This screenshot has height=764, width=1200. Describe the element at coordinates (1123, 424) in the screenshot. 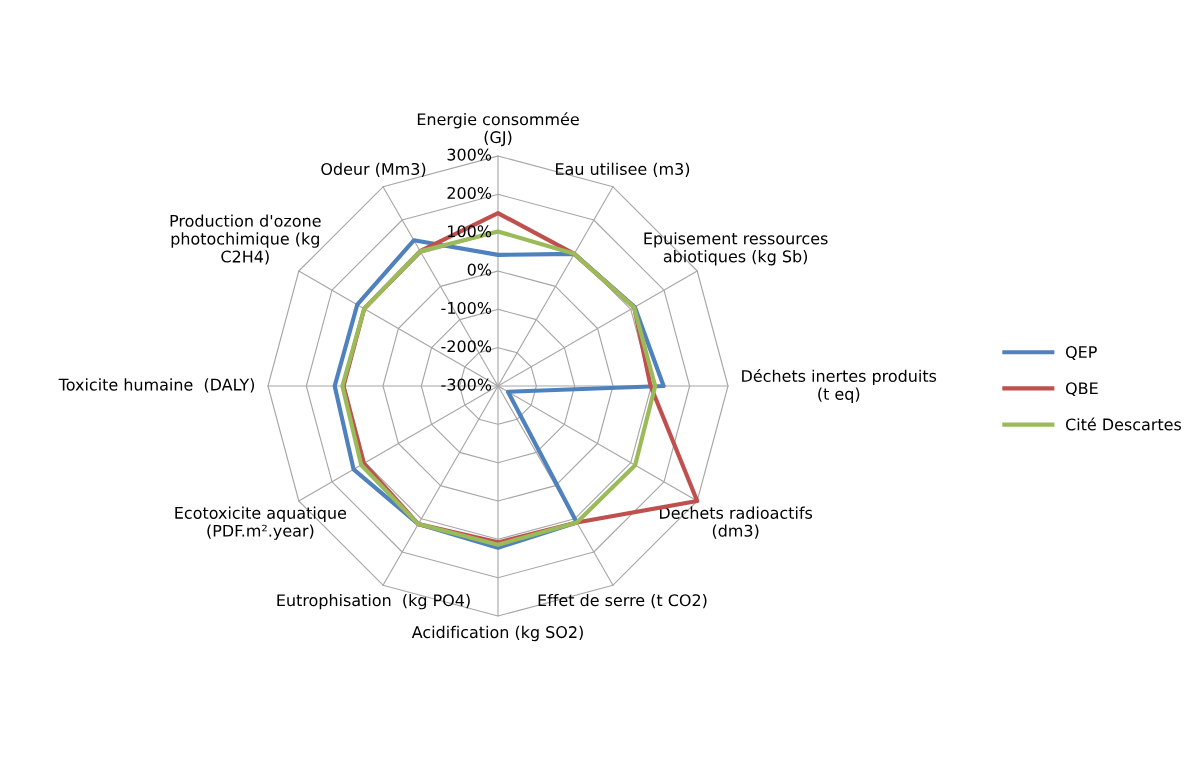

I see `legend-label: Cité Descartes` at that location.